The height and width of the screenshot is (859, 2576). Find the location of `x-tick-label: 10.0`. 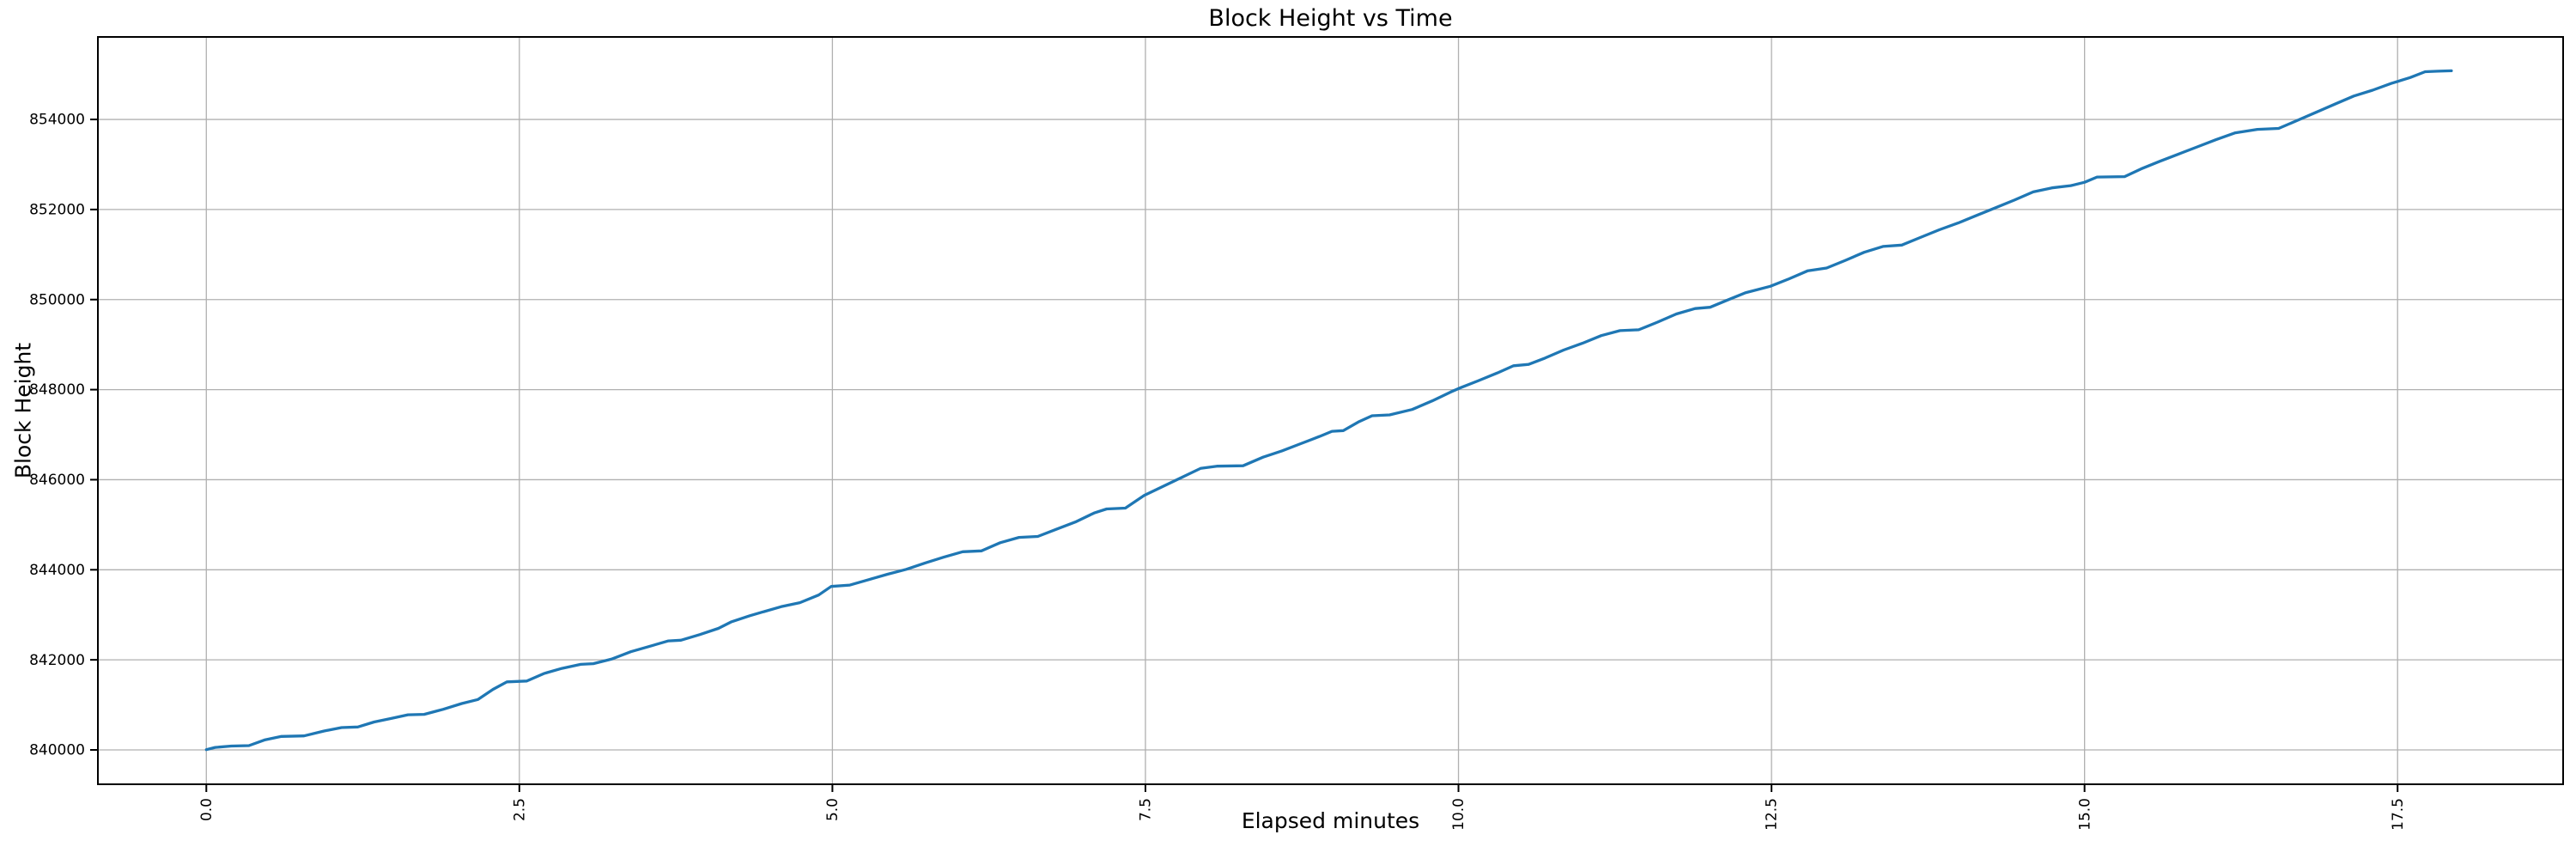

x-tick-label: 10.0 is located at coordinates (1459, 814).